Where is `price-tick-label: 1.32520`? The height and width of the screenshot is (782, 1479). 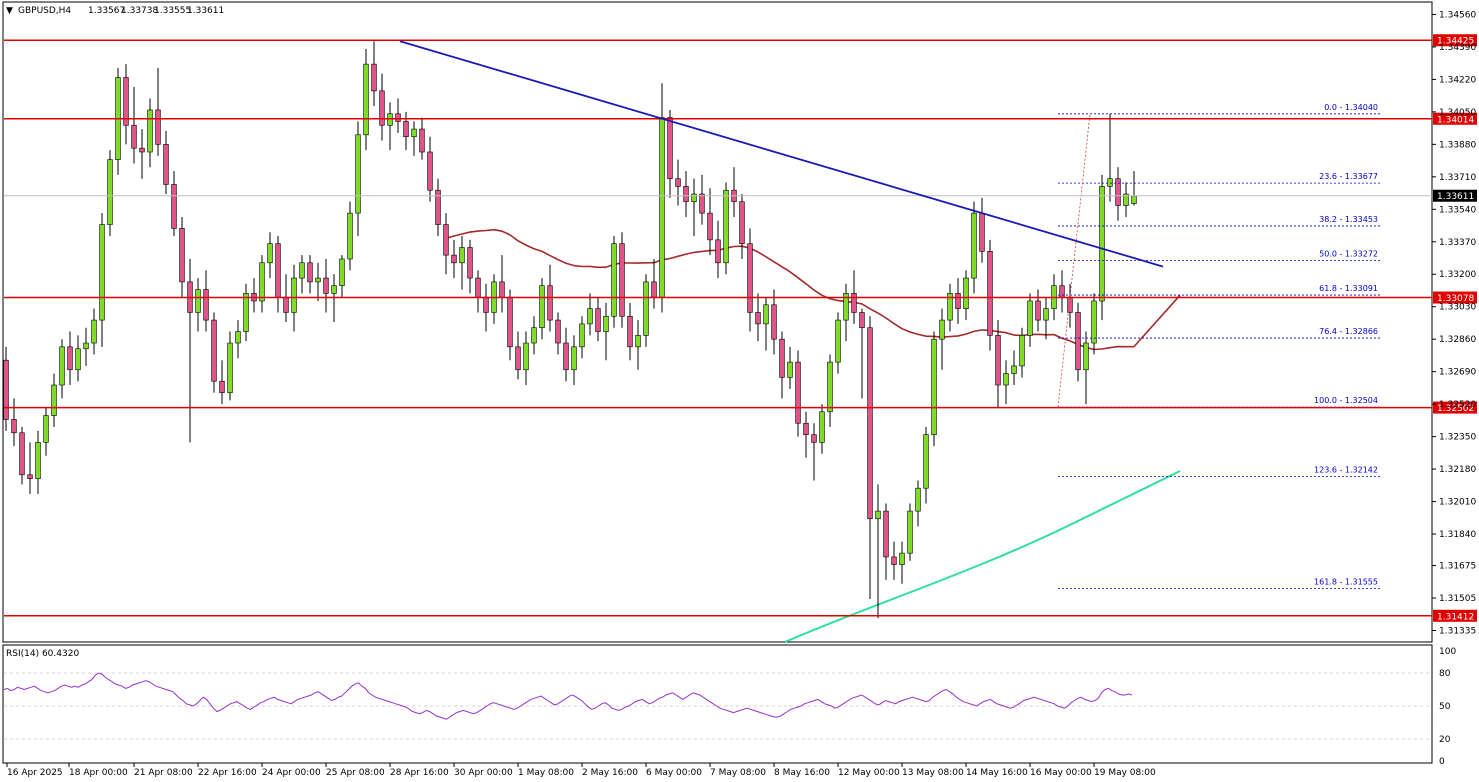
price-tick-label: 1.32520 is located at coordinates (1457, 405).